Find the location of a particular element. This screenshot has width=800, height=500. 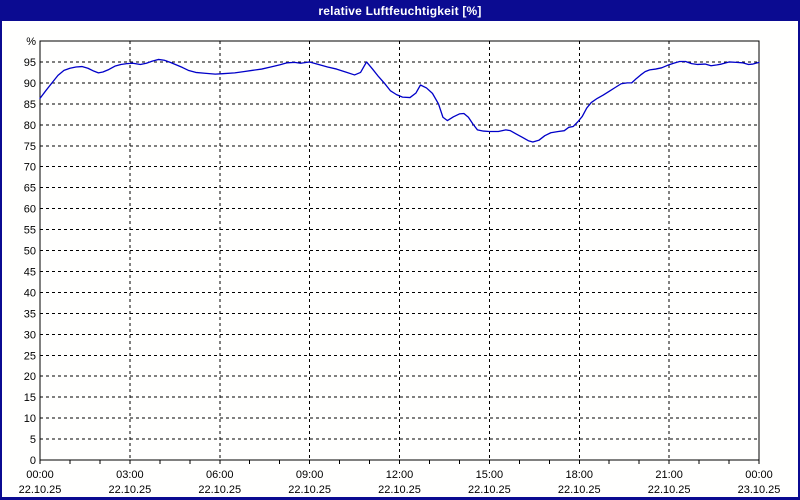

y-tick-label: 70 is located at coordinates (30, 168).